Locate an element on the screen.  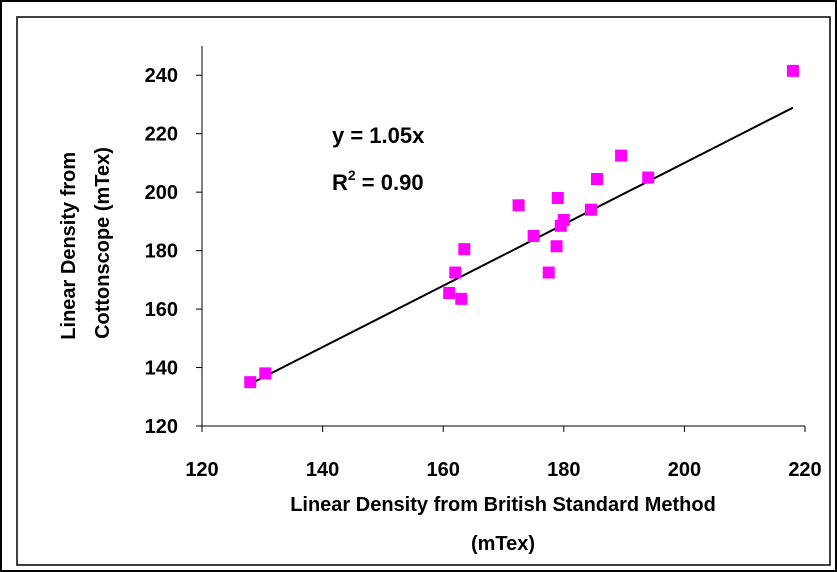
y-axis-title-line-2: Cottonscope (mTex) is located at coordinates (103, 243).